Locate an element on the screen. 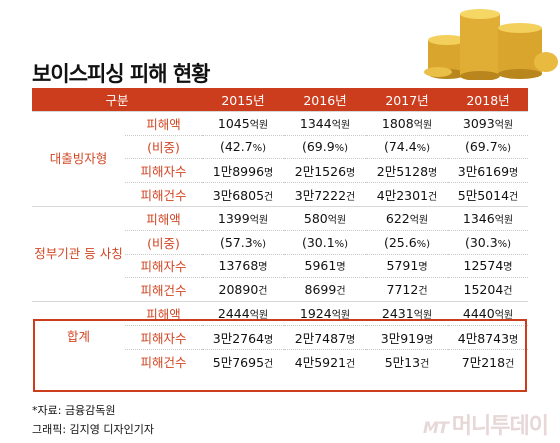 The height and width of the screenshot is (443, 560). value-cell: 1346억원 is located at coordinates (488, 218).